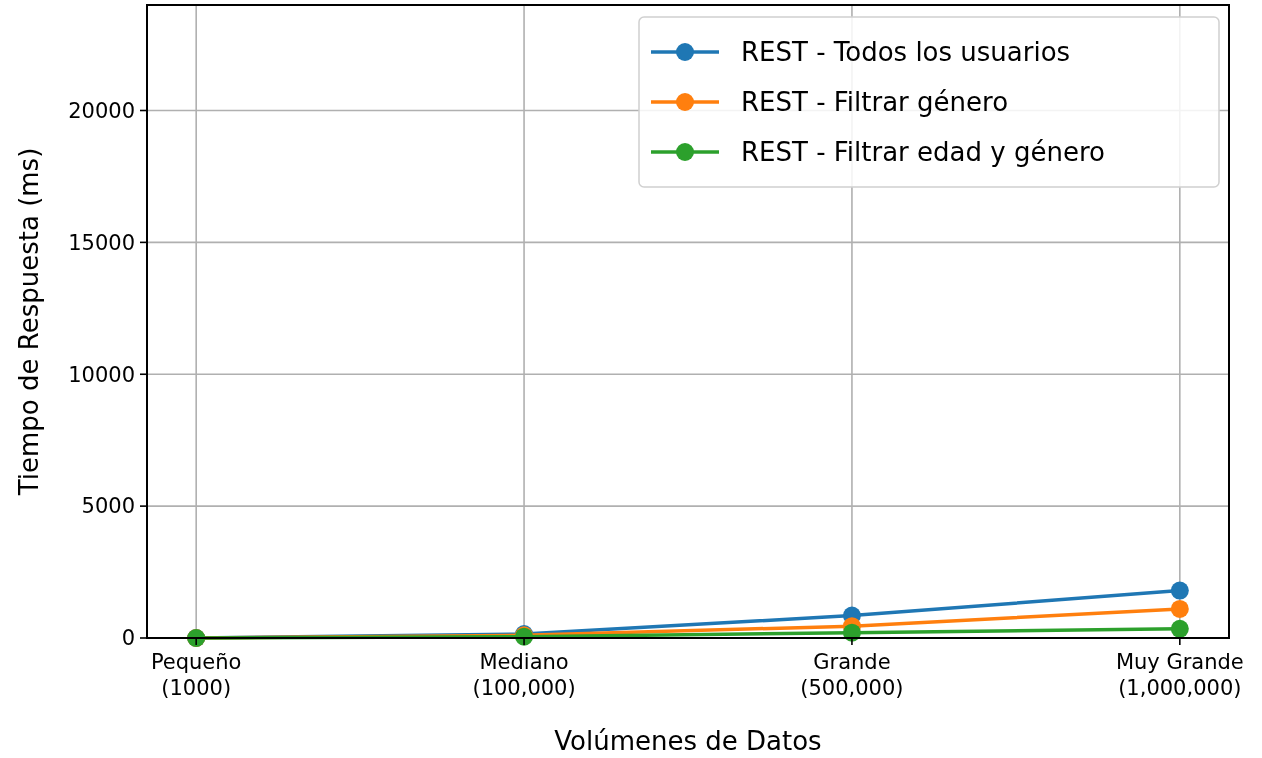  I want to click on y-tick-label: 15000, so click(101, 242).